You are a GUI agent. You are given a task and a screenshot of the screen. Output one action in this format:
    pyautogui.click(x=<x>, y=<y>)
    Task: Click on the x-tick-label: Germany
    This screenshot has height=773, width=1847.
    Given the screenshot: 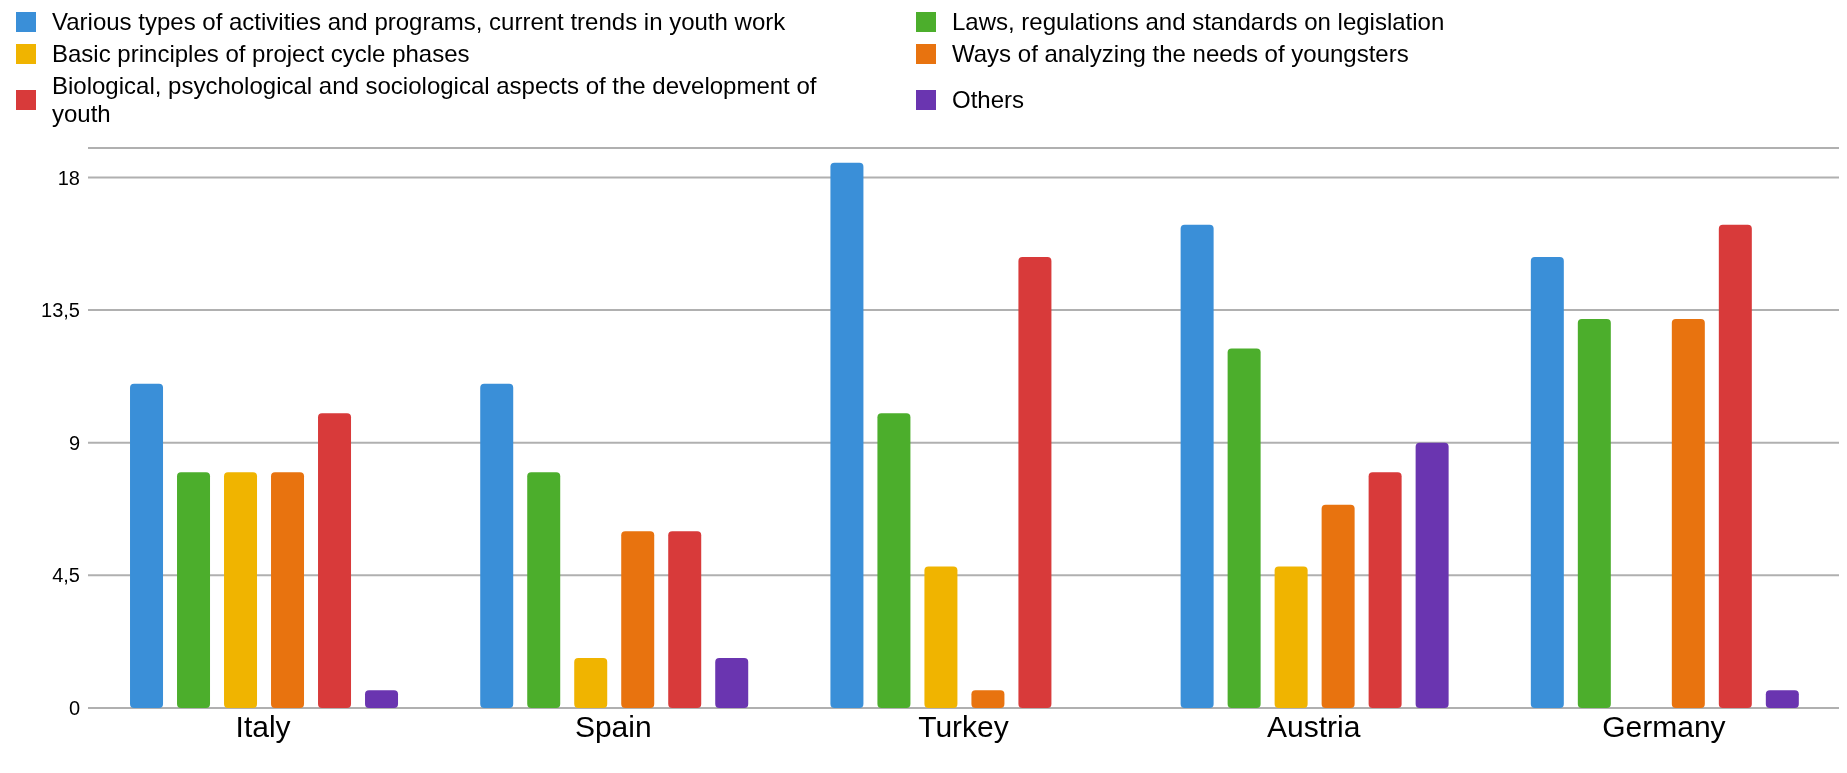 What is the action you would take?
    pyautogui.click(x=1664, y=727)
    